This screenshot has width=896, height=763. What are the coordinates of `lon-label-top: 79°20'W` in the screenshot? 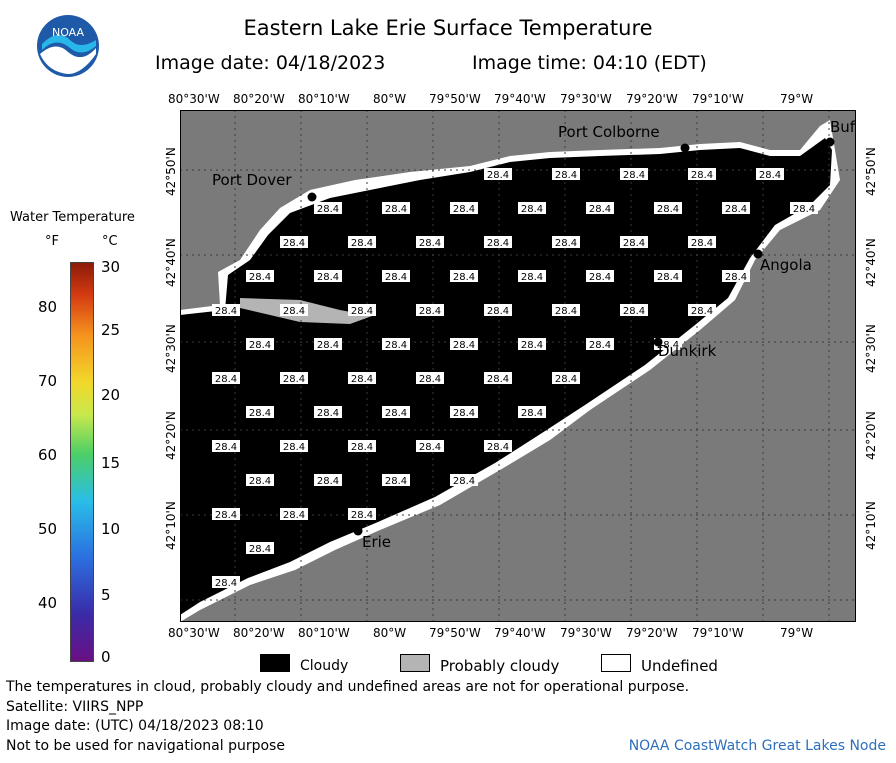 It's located at (652, 99).